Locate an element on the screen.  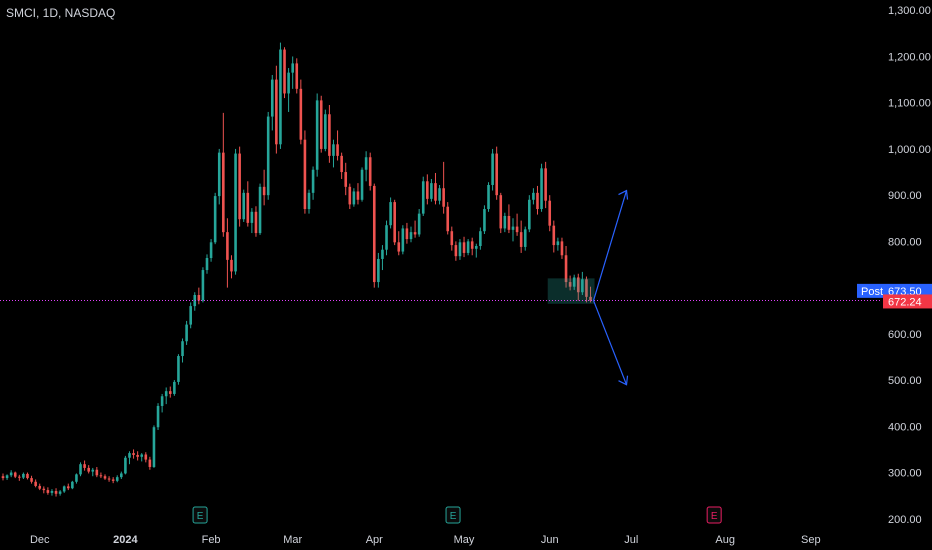
y-tick-label: 900.00 is located at coordinates (905, 196).